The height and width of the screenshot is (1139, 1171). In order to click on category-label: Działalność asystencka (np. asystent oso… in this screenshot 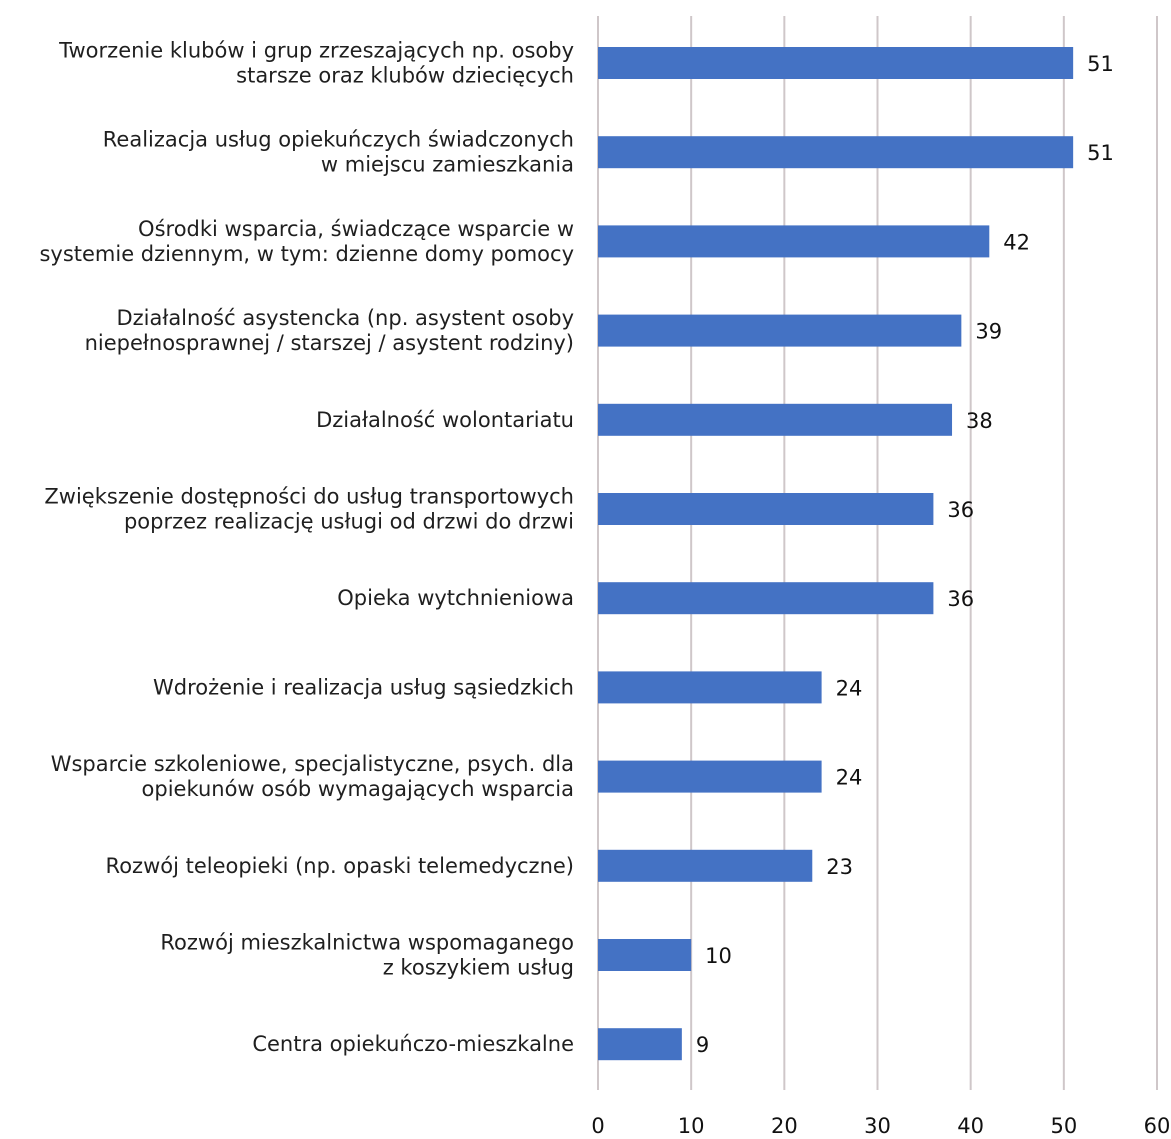, I will do `click(329, 330)`.